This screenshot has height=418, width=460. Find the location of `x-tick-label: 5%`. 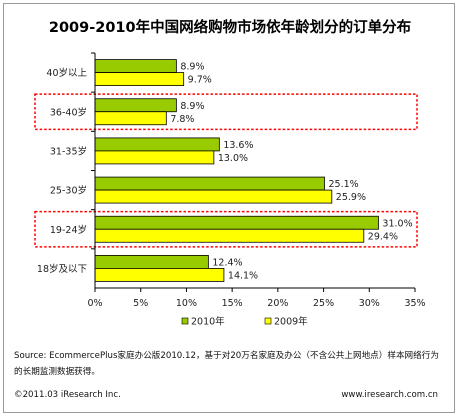

x-tick-label: 5% is located at coordinates (140, 303).